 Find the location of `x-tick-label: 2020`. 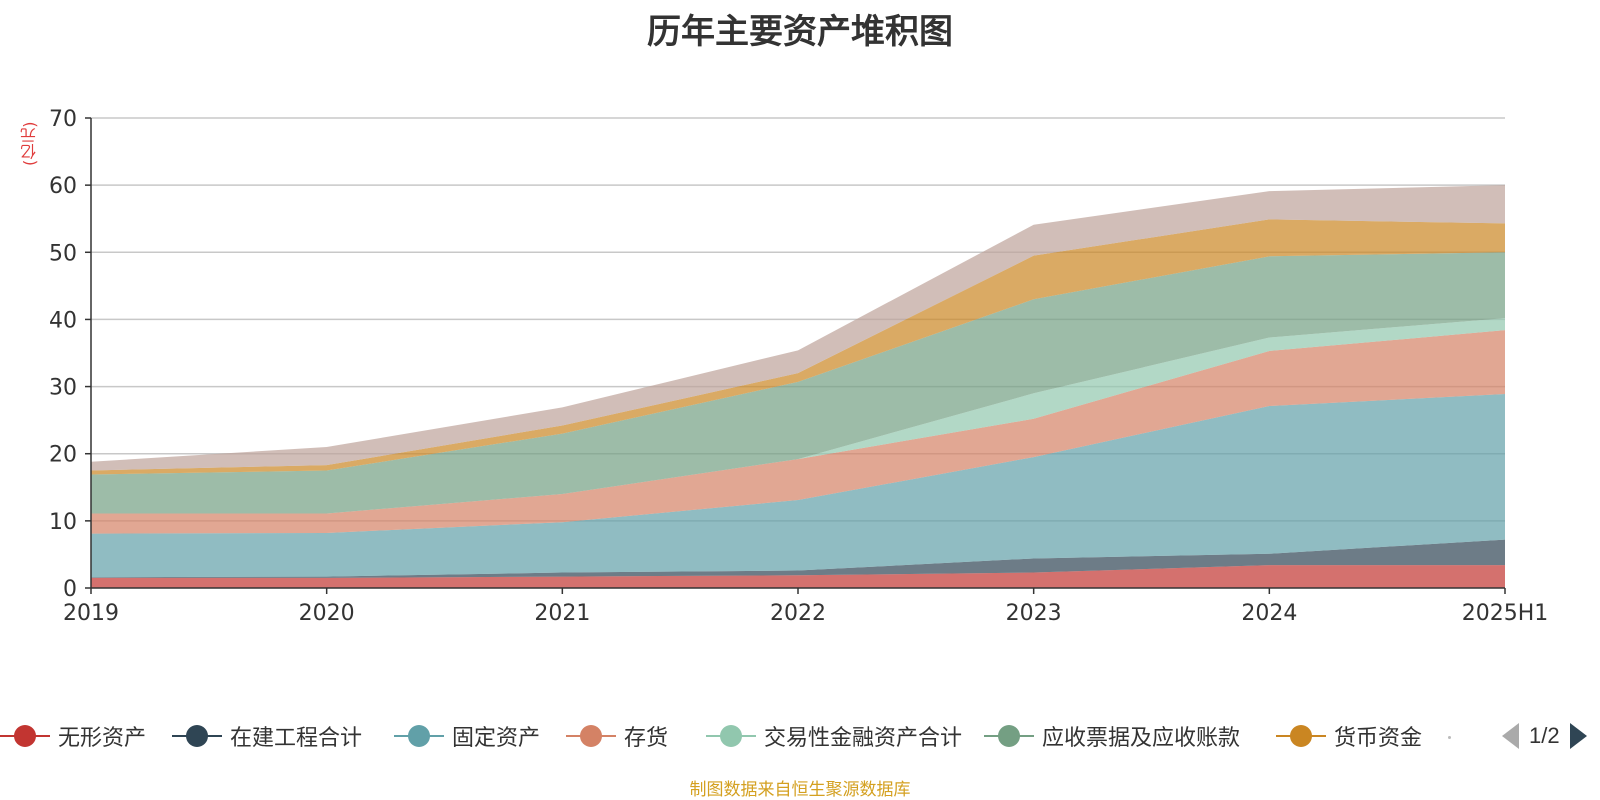

x-tick-label: 2020 is located at coordinates (327, 613).